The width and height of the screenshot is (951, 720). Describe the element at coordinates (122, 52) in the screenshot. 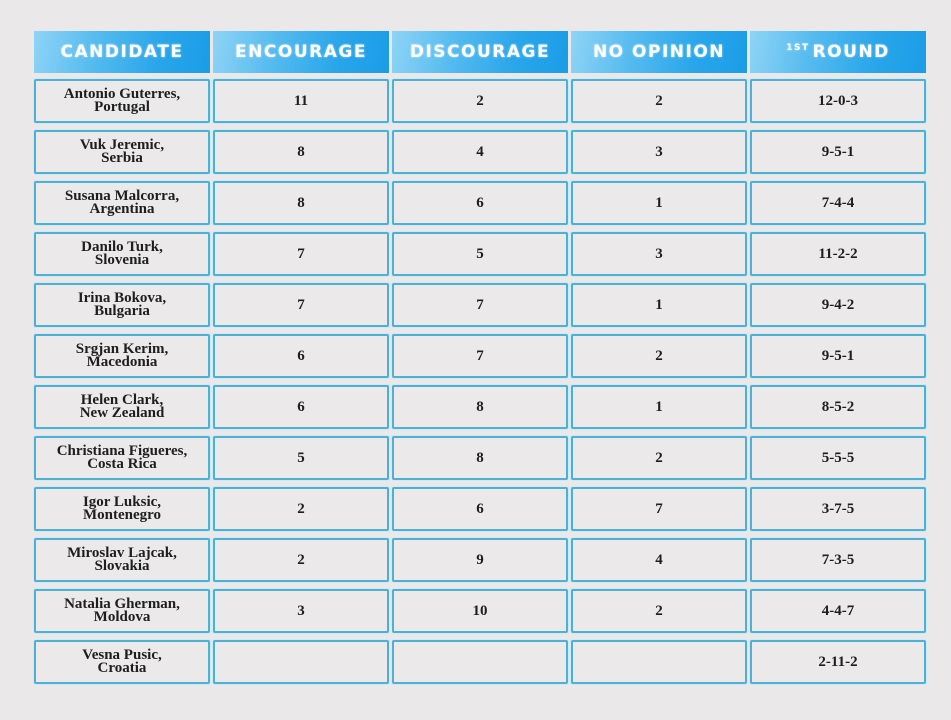

I see `header-candidate: CANDIDATE` at that location.